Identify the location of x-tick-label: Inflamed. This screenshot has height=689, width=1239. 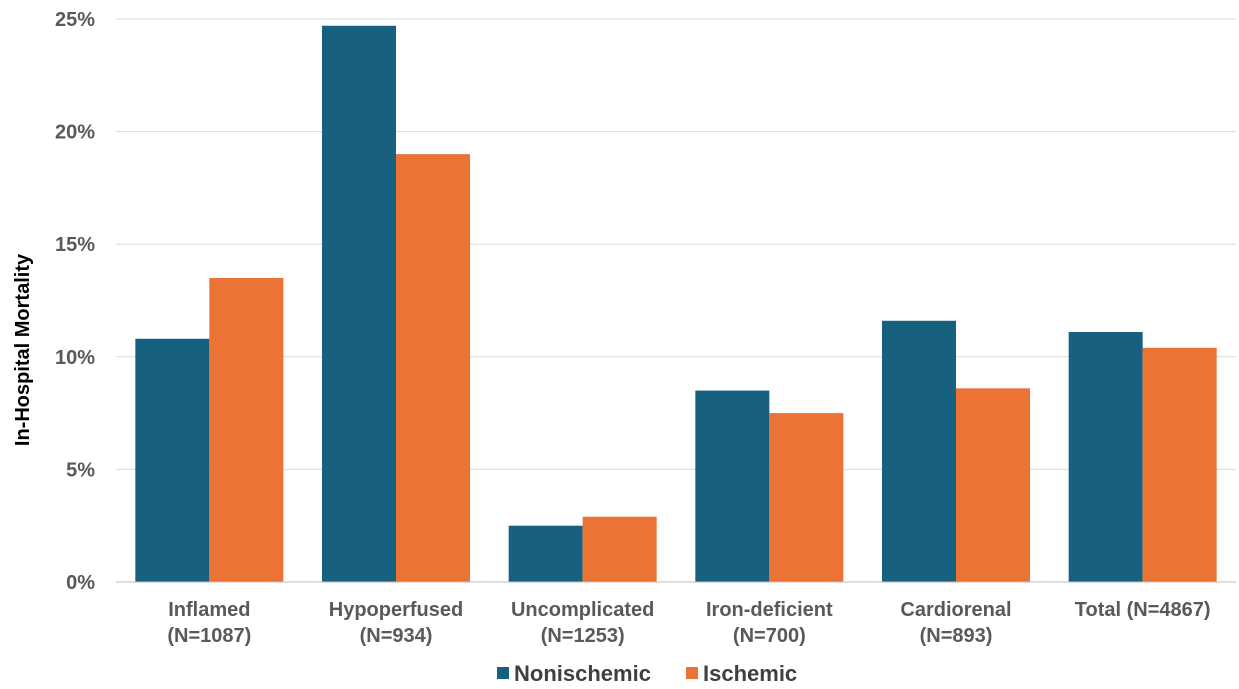
(209, 610).